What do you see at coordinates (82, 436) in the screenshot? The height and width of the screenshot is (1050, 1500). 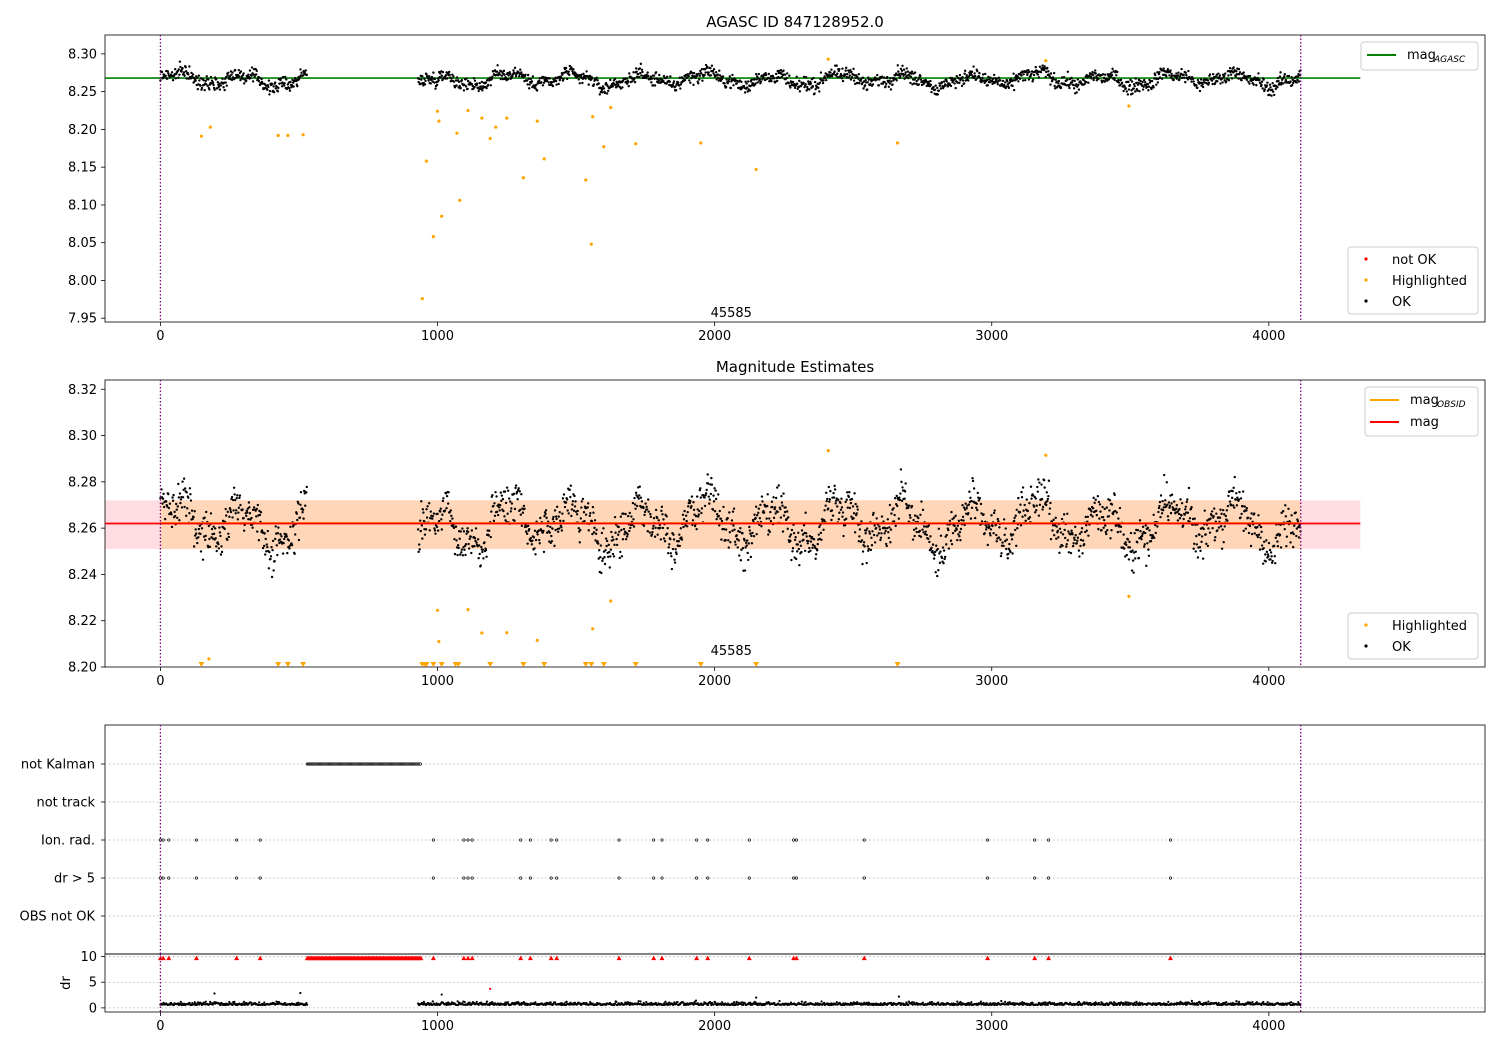 I see `y-tick-label: 8.30` at bounding box center [82, 436].